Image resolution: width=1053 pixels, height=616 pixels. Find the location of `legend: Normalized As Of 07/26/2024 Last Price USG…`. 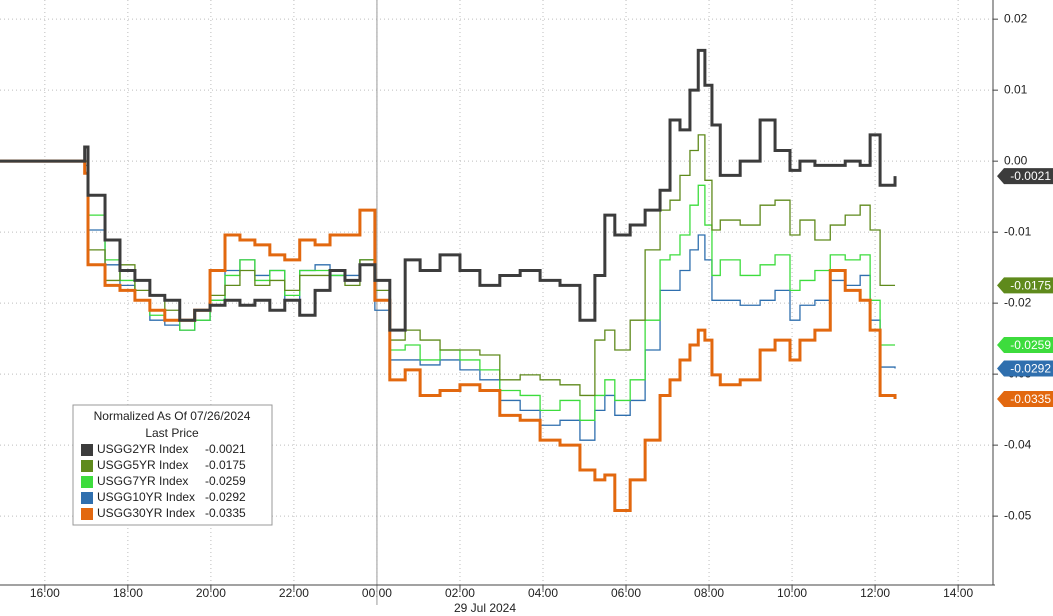

legend: Normalized As Of 07/26/2024 Last Price USG… is located at coordinates (172, 465).